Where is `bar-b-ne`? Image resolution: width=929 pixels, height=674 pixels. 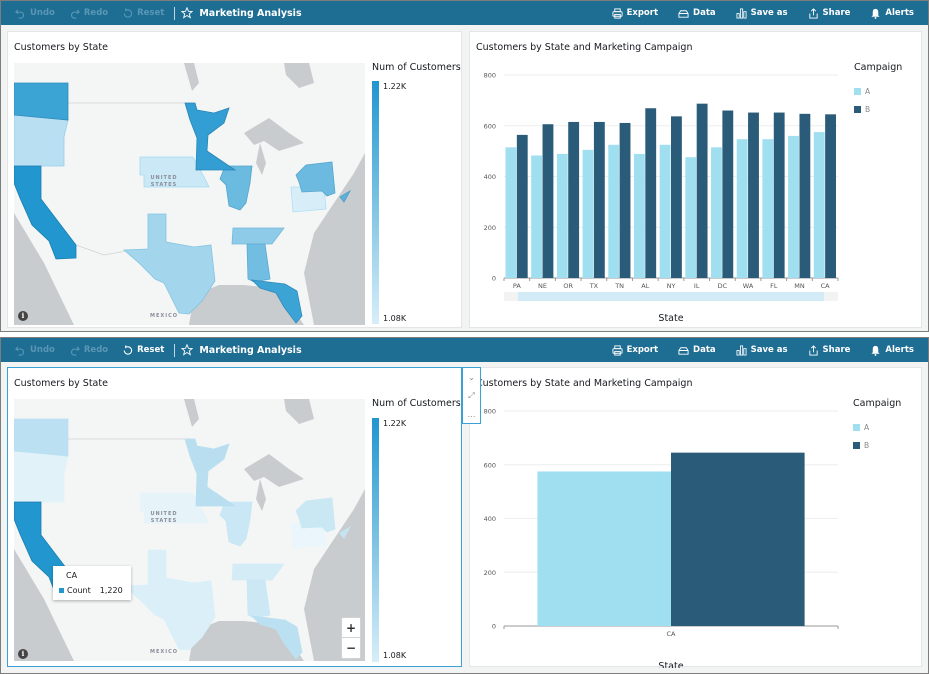 bar-b-ne is located at coordinates (548, 201).